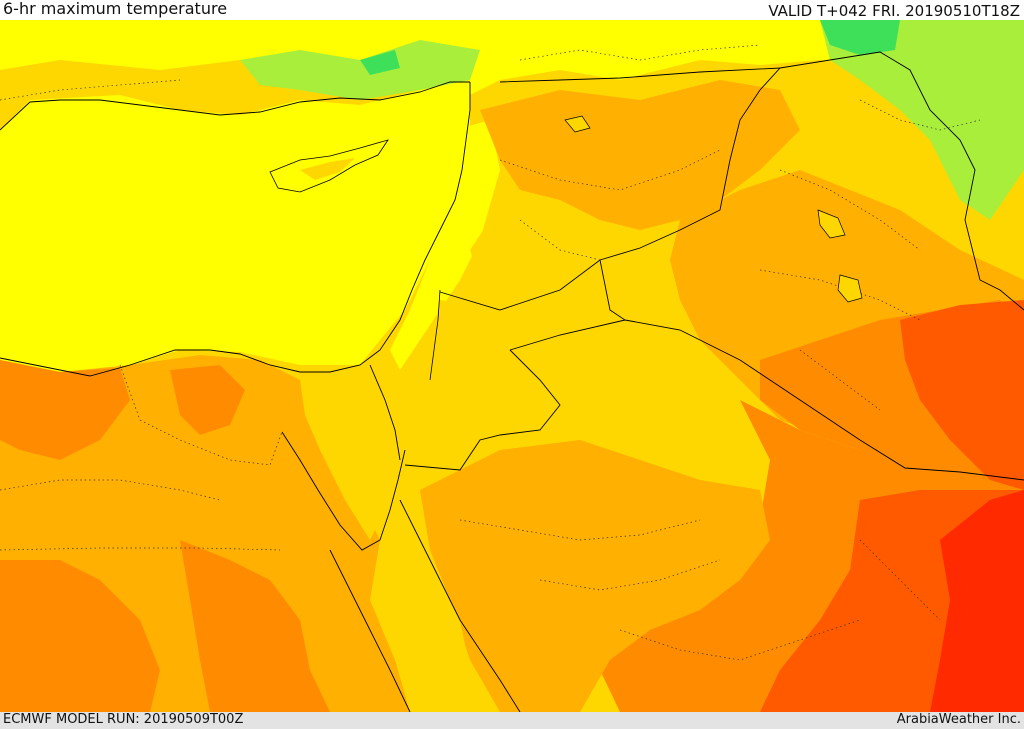  I want to click on zone-green-ne, so click(922, 120).